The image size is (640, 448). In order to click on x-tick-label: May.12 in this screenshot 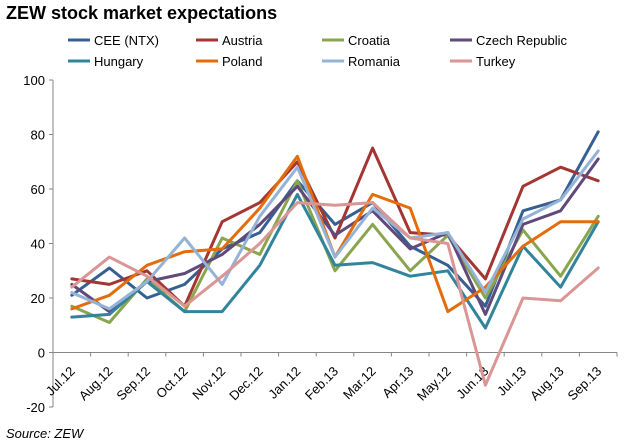, I will do `click(434, 384)`.